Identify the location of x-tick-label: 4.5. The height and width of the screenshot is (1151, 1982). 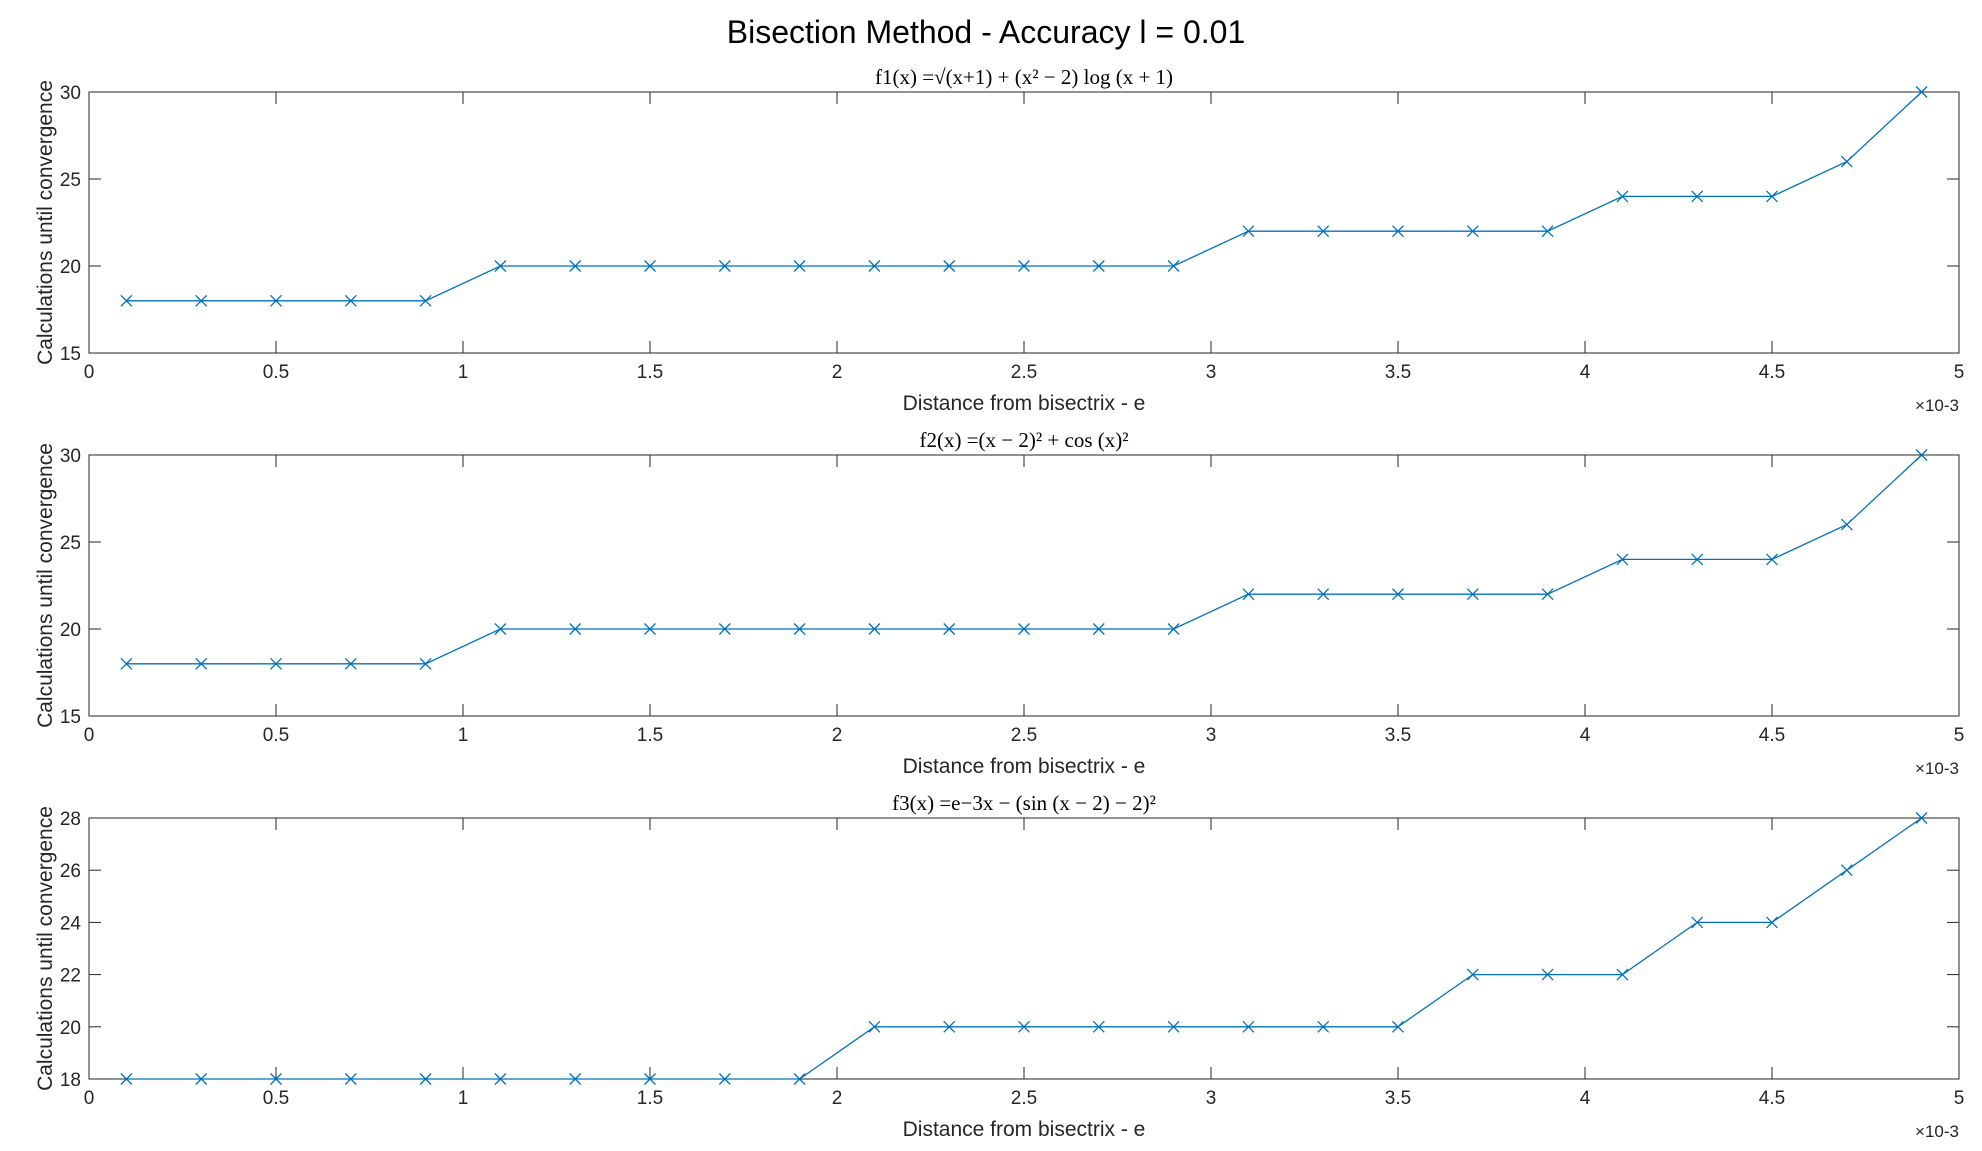
(1772, 735).